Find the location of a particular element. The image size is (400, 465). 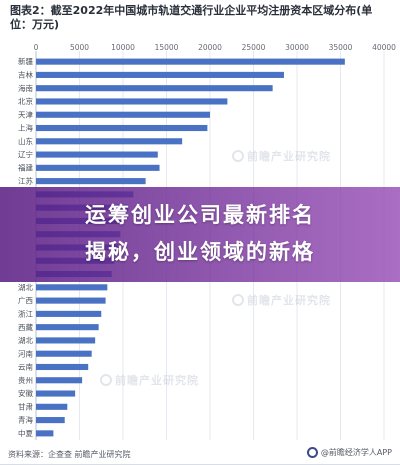

chart-title: 图表2：截至2022年中国城市轨道交通行业企业平均注册资本区域分布(单位：万元) is located at coordinates (191, 17).